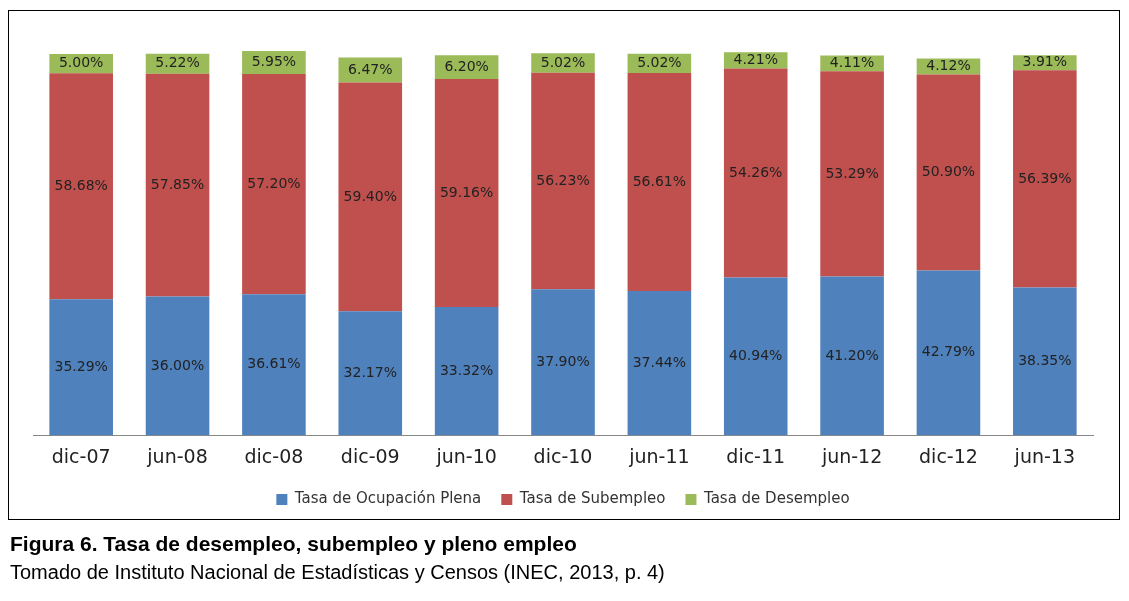 The image size is (1129, 601). I want to click on data-label: 38.35%, so click(1045, 359).